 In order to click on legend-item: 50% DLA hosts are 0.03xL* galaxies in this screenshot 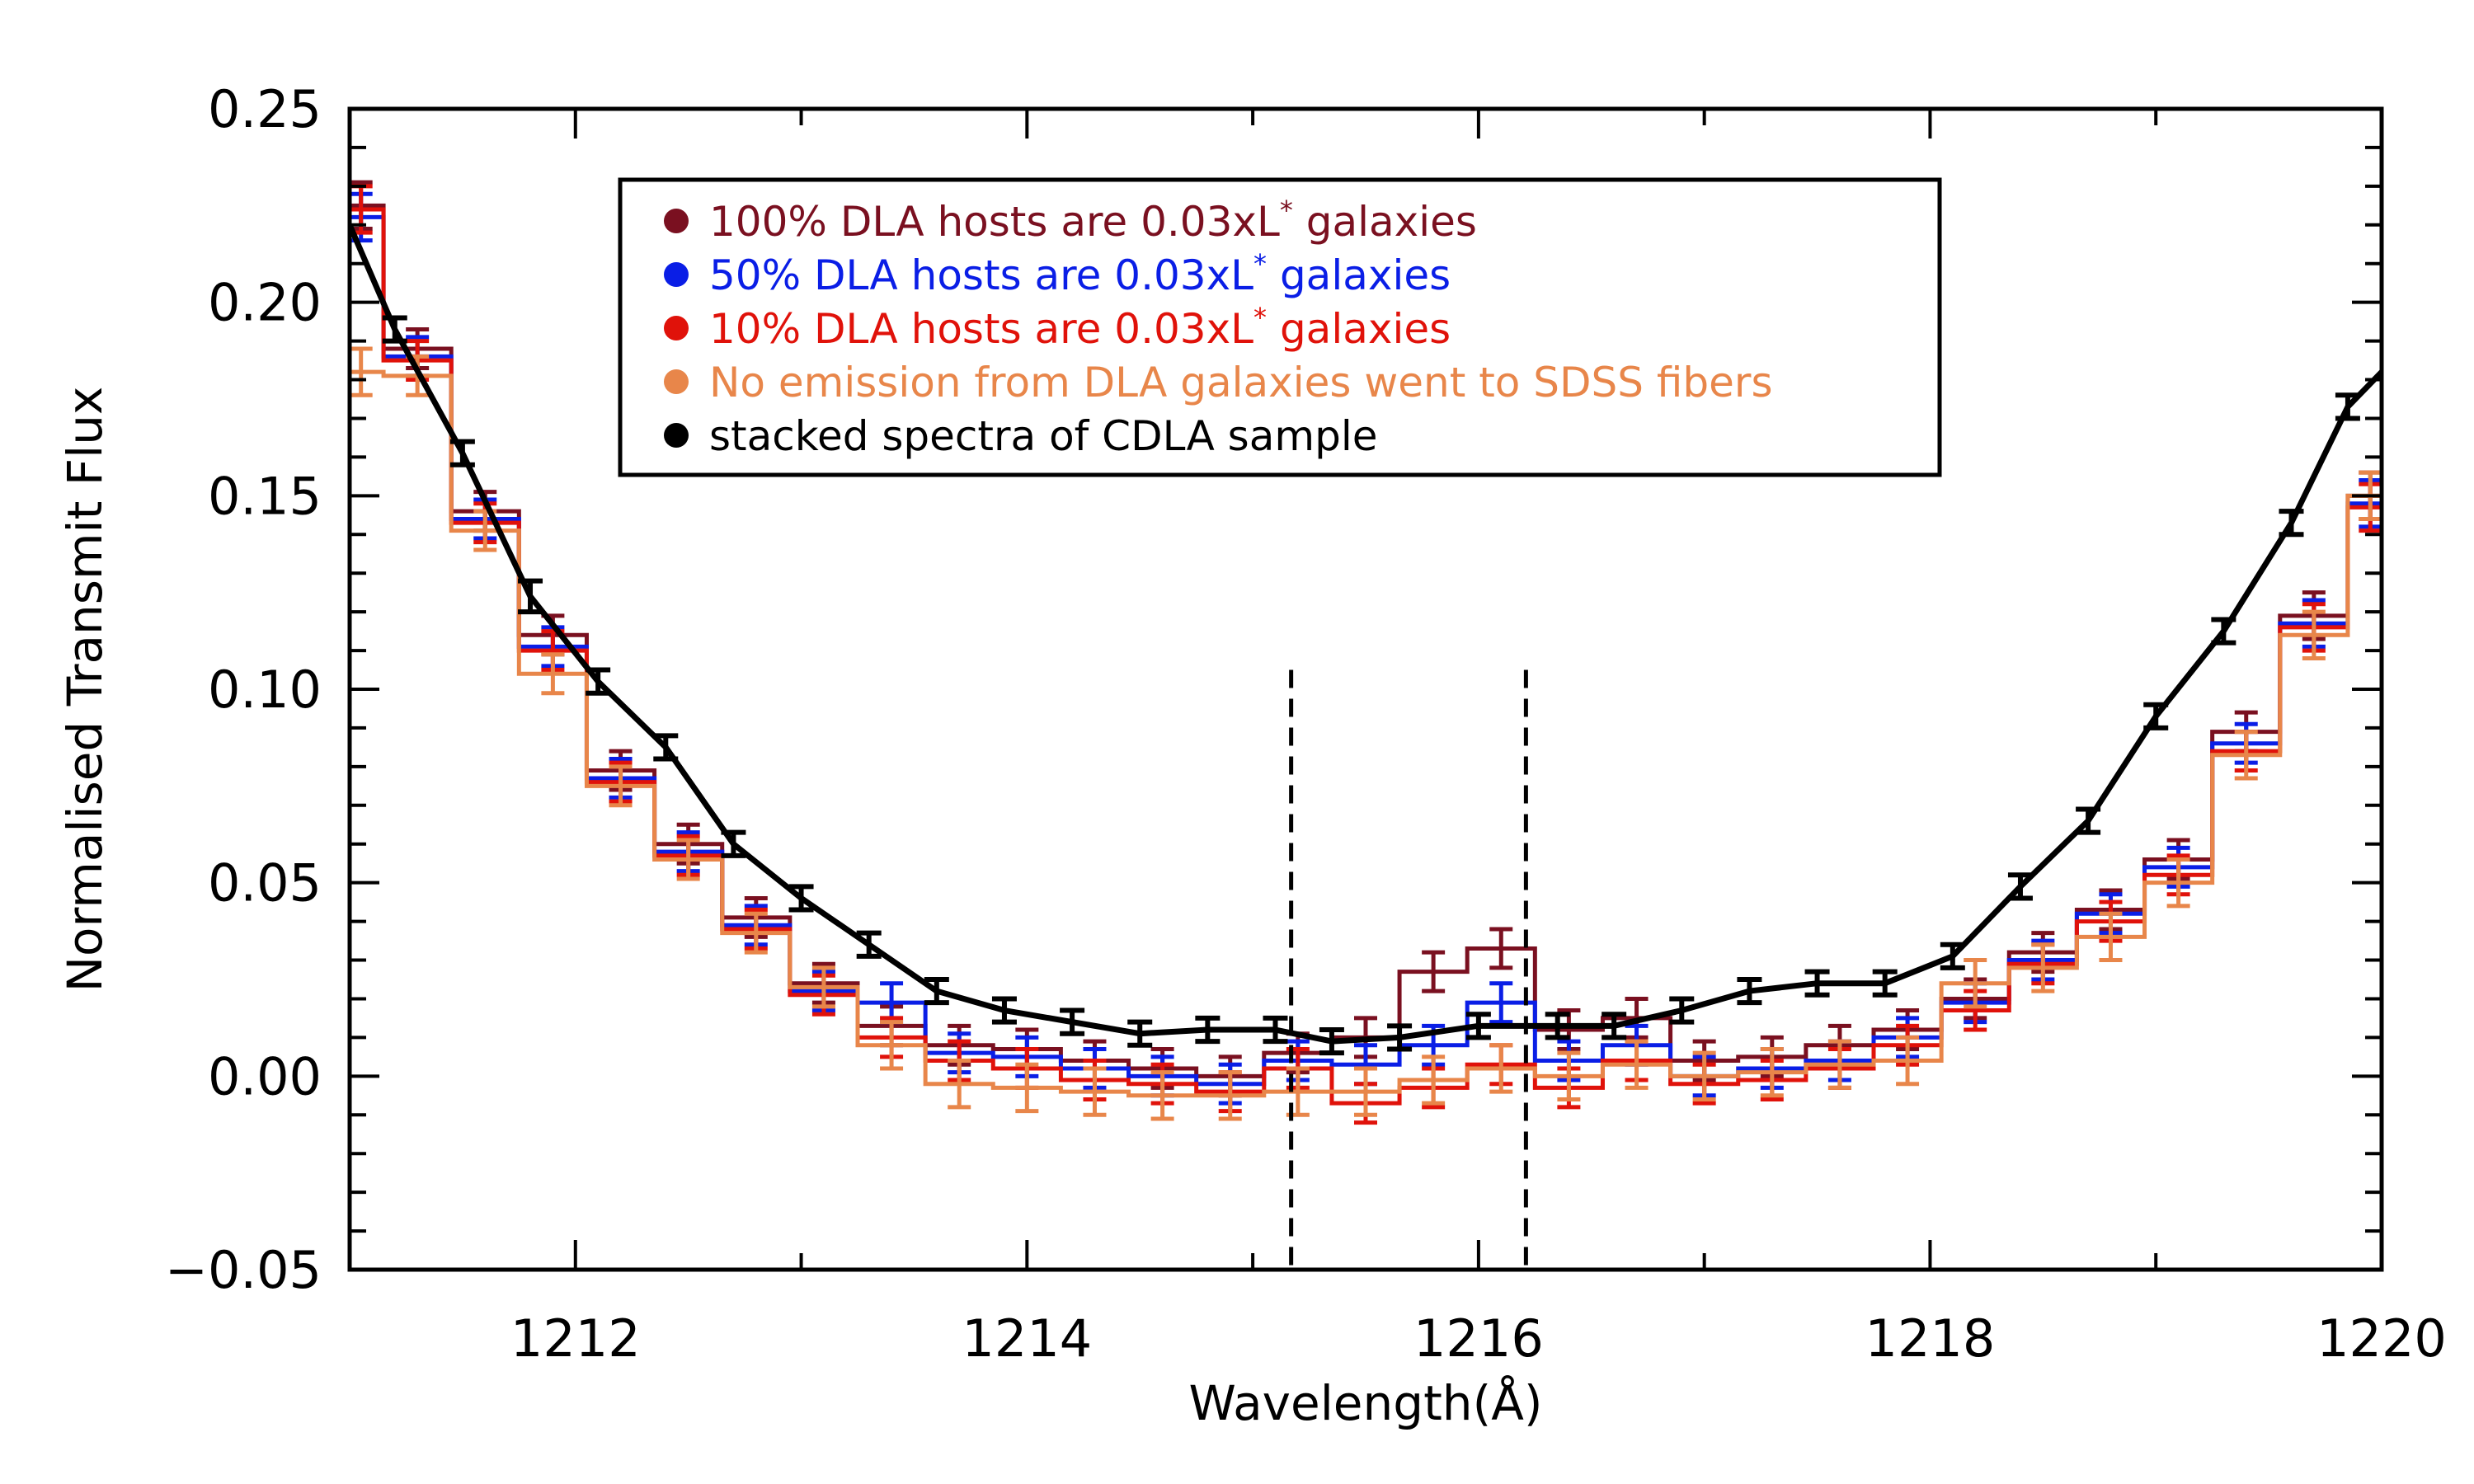, I will do `click(1057, 273)`.